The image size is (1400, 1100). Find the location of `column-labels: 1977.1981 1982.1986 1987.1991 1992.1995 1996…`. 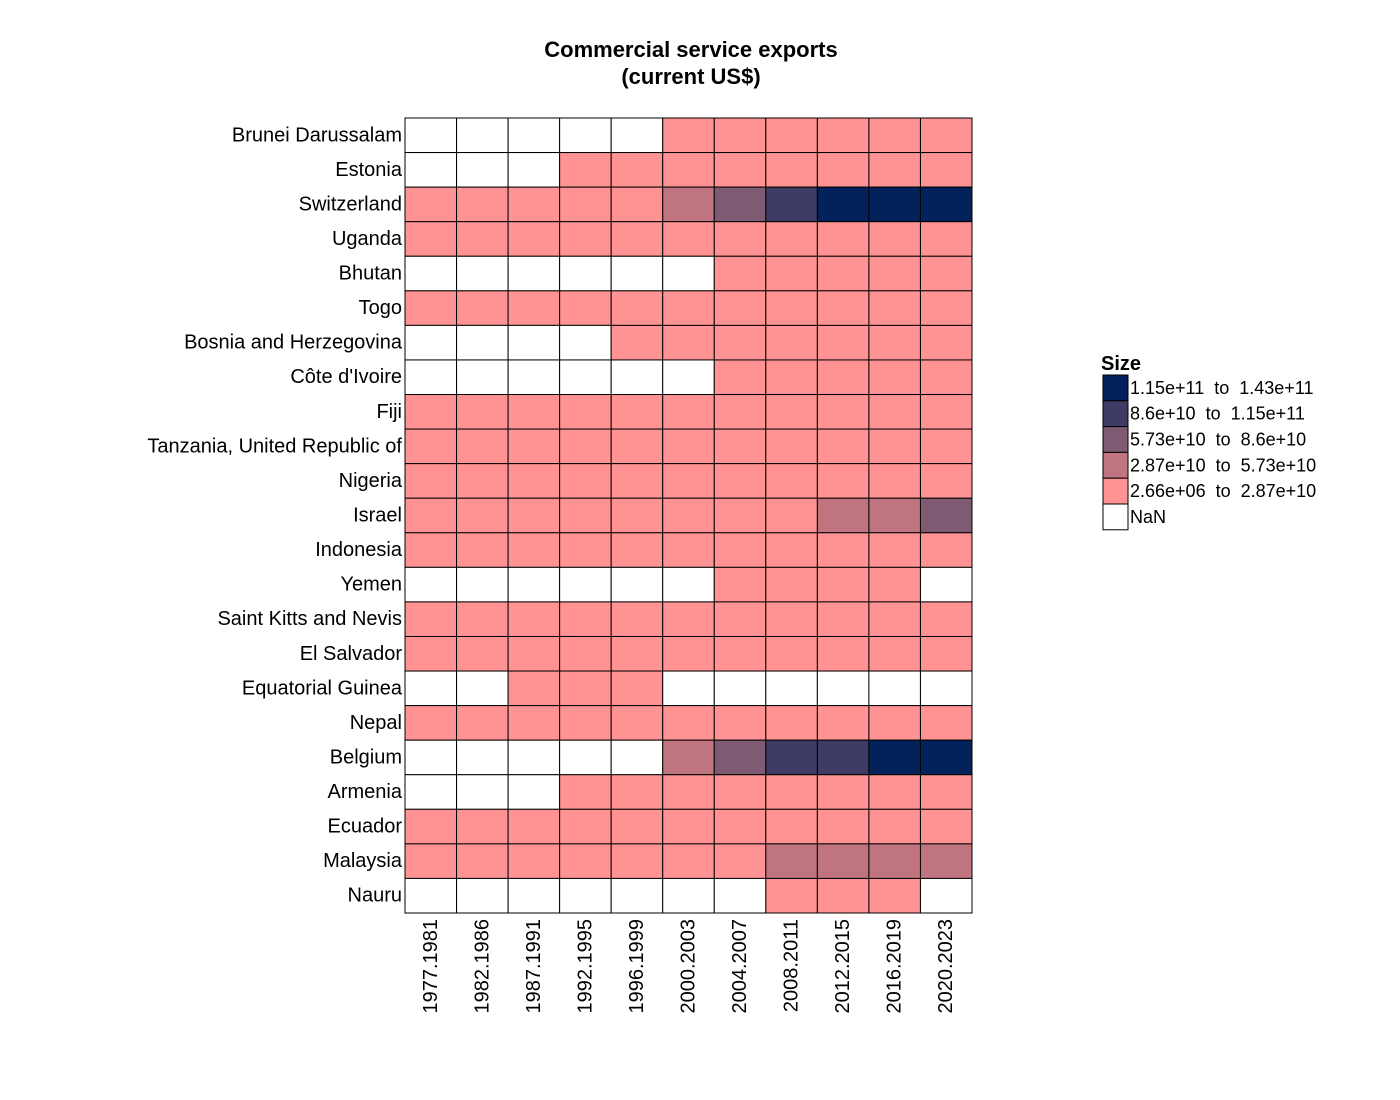

column-labels: 1977.1981 1982.1986 1987.1991 1992.1995 1996… is located at coordinates (688, 966).